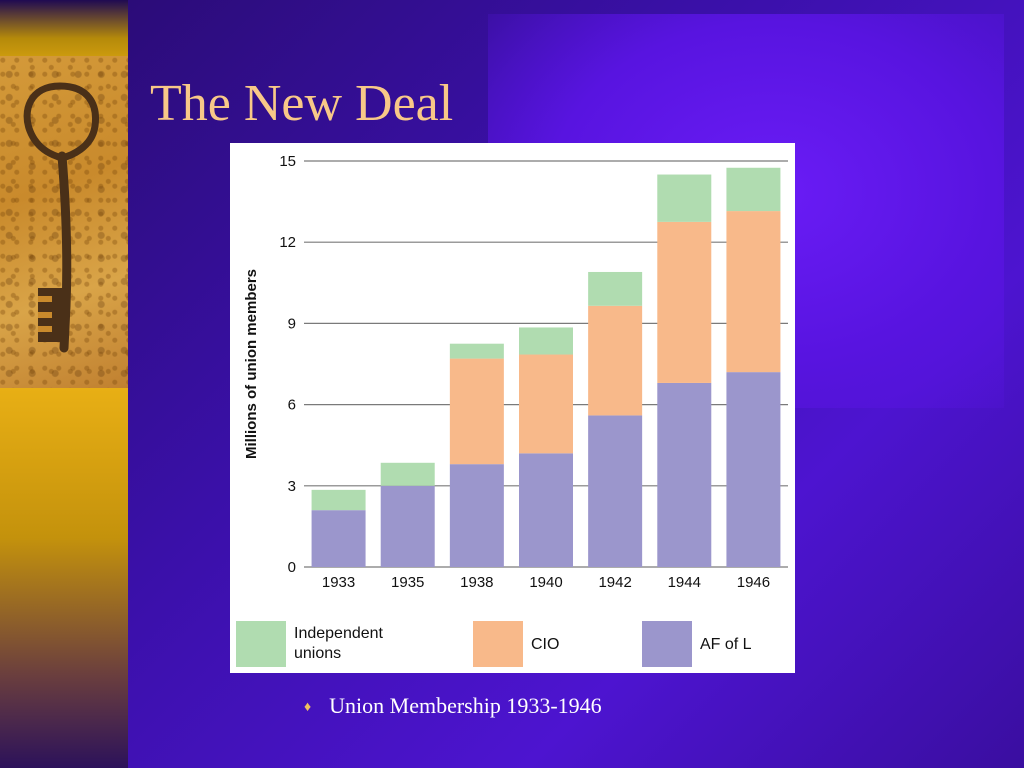 Image resolution: width=1024 pixels, height=768 pixels. Describe the element at coordinates (545, 644) in the screenshot. I see `legend-label: CIO` at that location.